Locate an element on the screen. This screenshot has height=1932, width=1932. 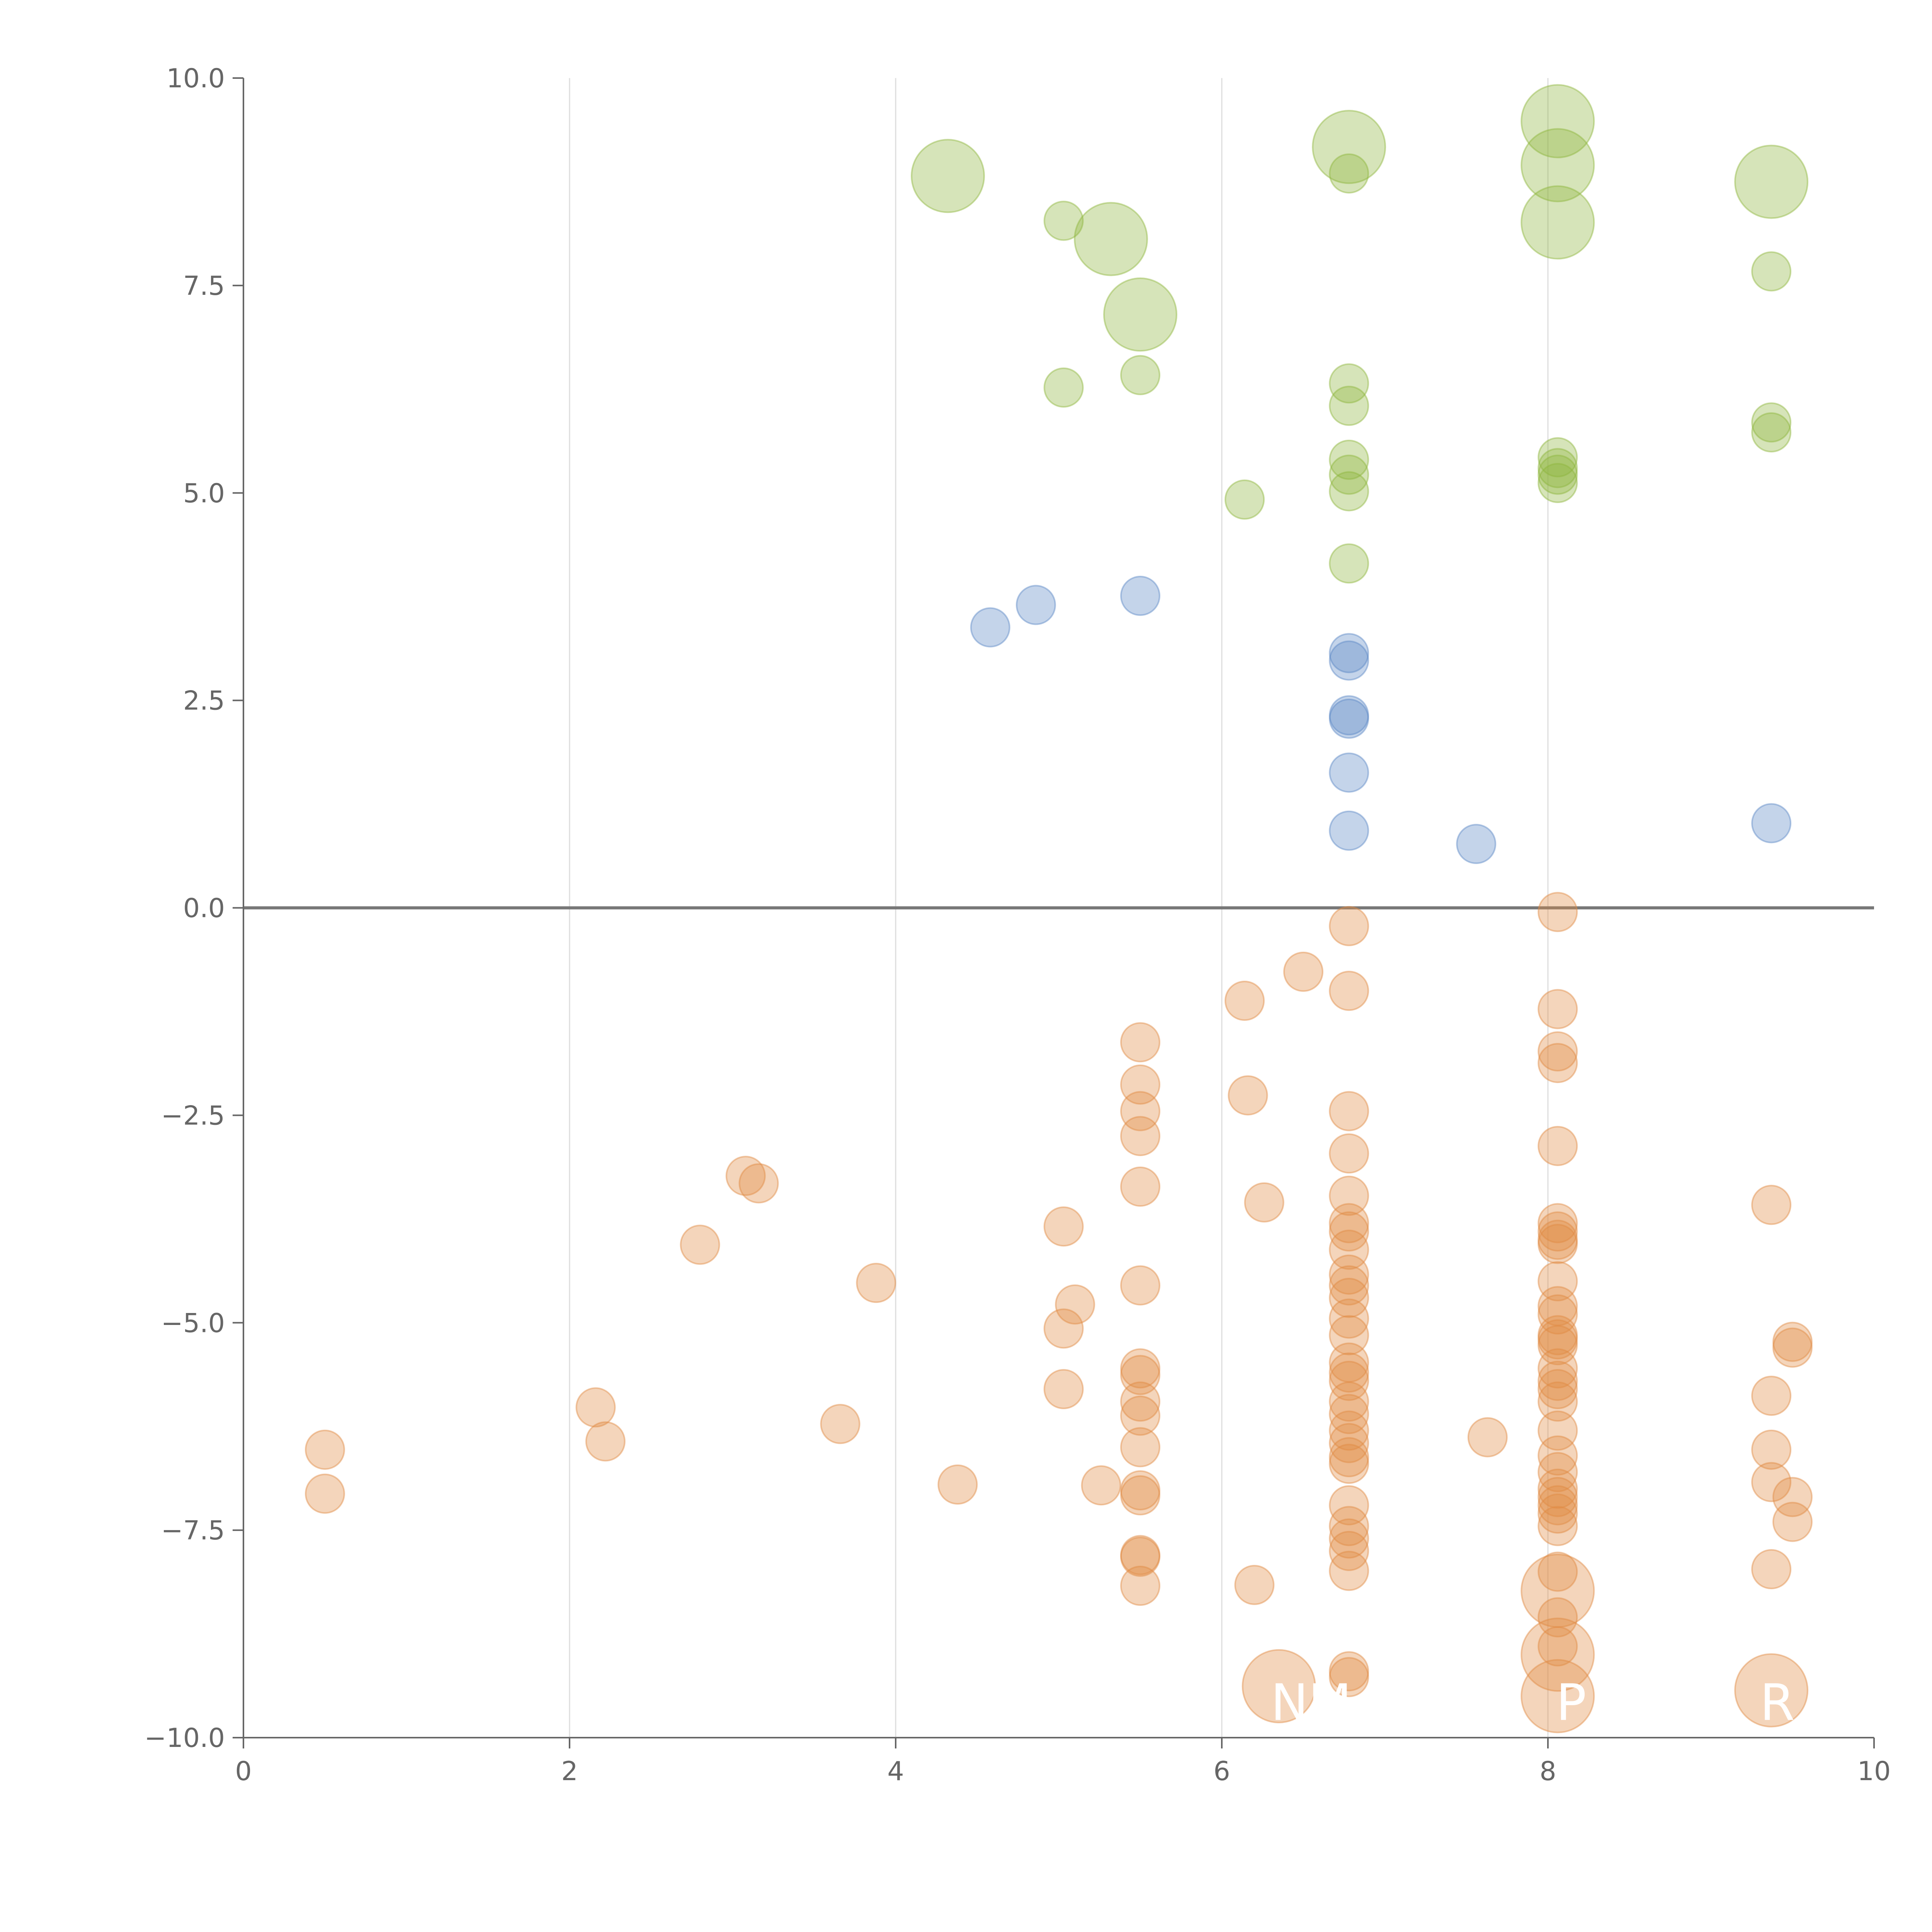
x-tick-label: 4 is located at coordinates (896, 1771).